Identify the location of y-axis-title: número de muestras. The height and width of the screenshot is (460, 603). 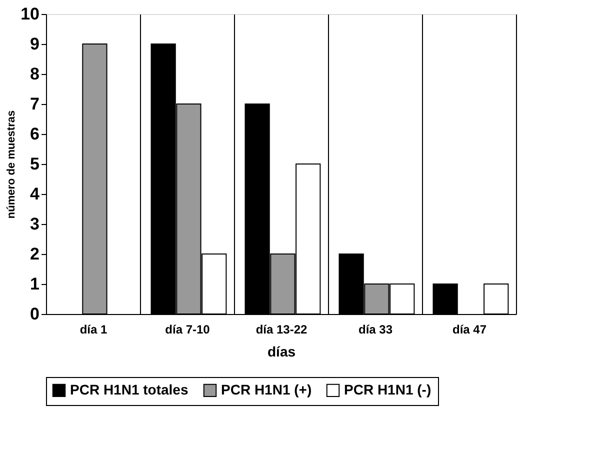
(12, 164).